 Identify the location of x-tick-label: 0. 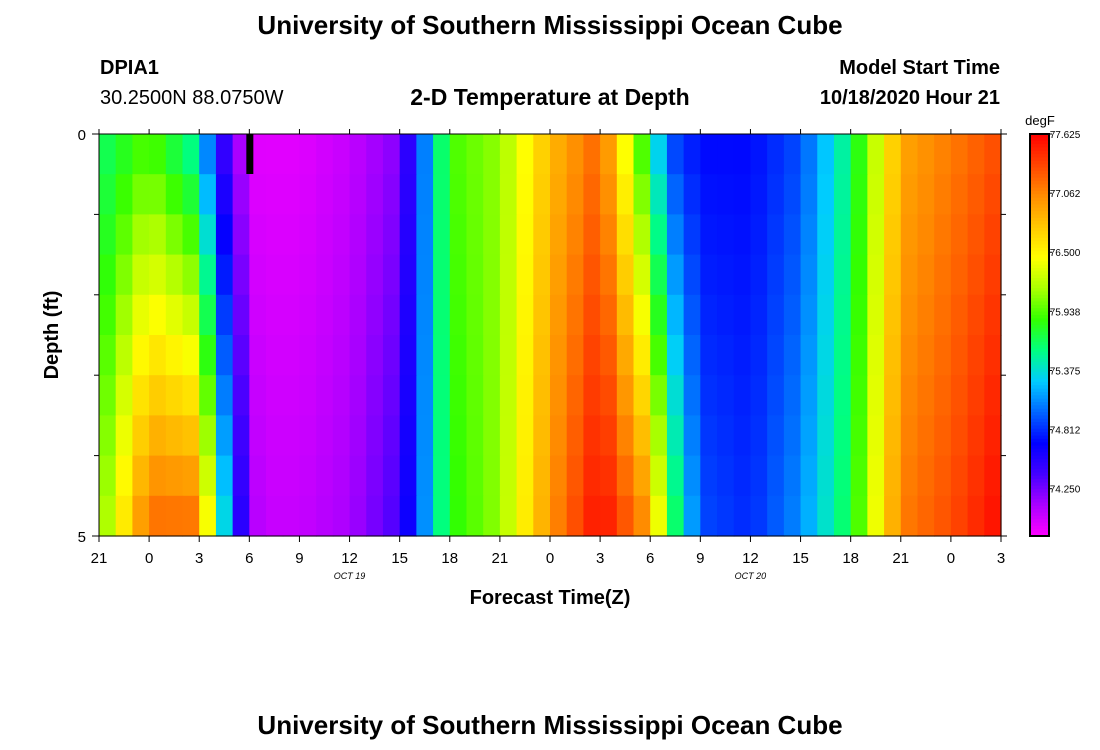
(550, 558).